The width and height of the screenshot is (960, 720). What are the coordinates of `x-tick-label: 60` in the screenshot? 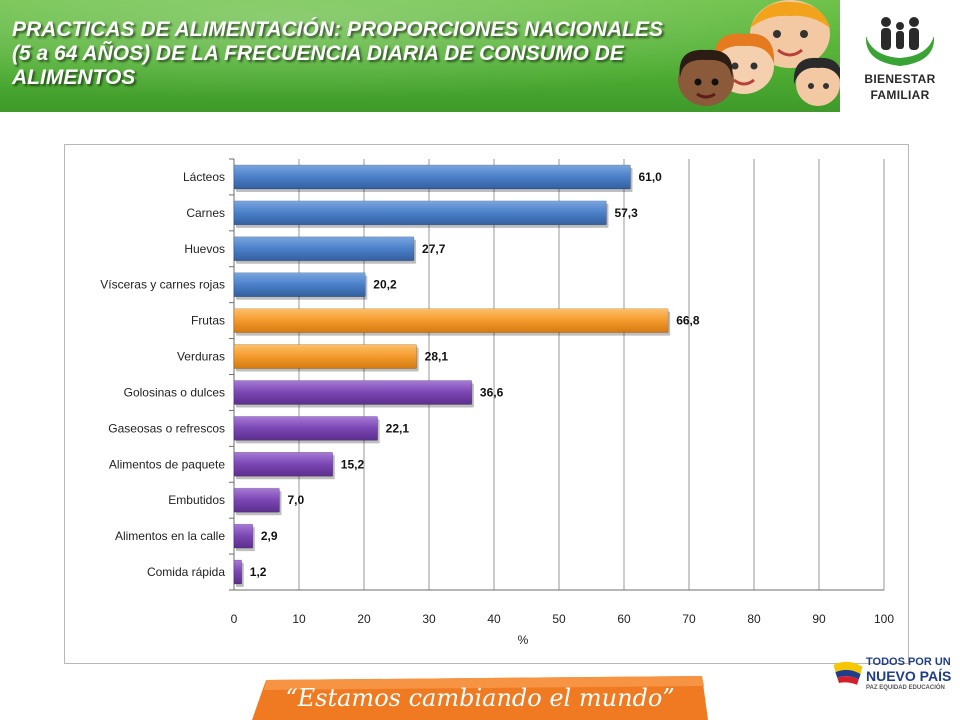 It's located at (624, 619).